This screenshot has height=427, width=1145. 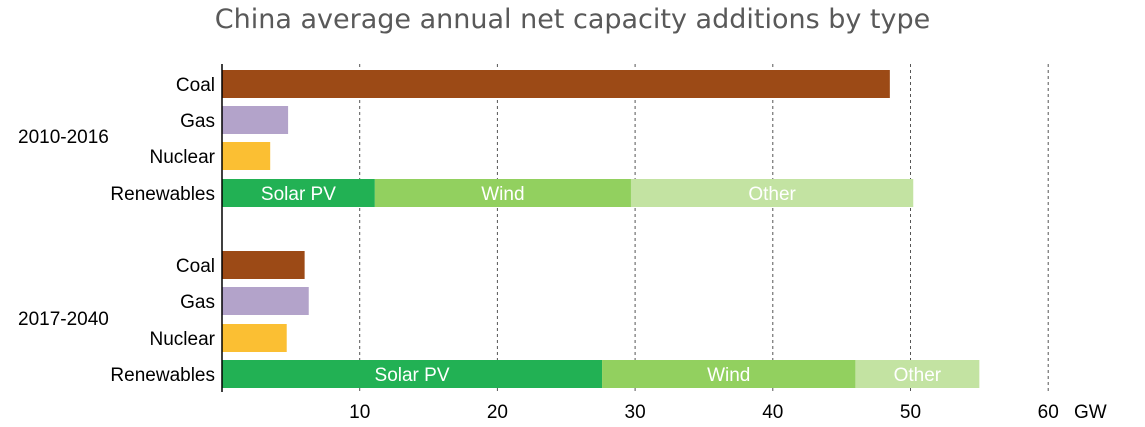 What do you see at coordinates (63, 319) in the screenshot?
I see `group-label: 2017-2040` at bounding box center [63, 319].